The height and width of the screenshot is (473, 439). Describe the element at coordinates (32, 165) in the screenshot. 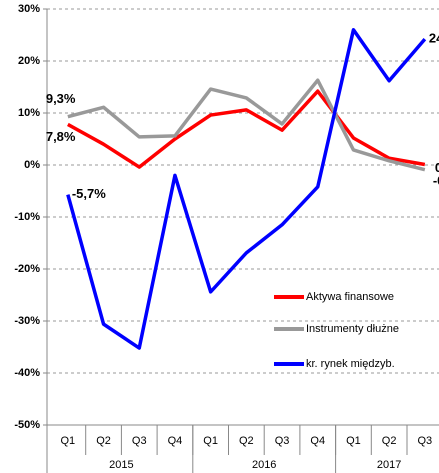

I see `y-tick-label: 0%` at that location.